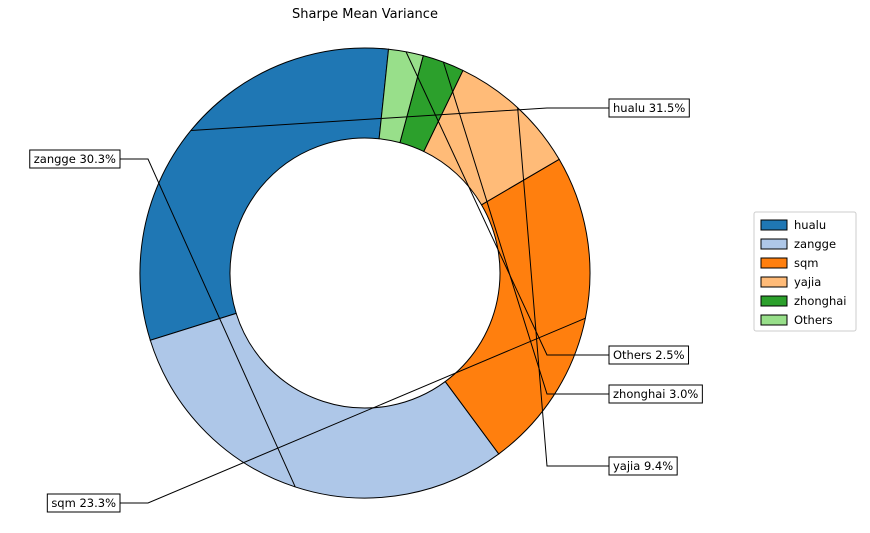  Describe the element at coordinates (365, 14) in the screenshot. I see `chart-title: Sharpe Mean Variance` at that location.